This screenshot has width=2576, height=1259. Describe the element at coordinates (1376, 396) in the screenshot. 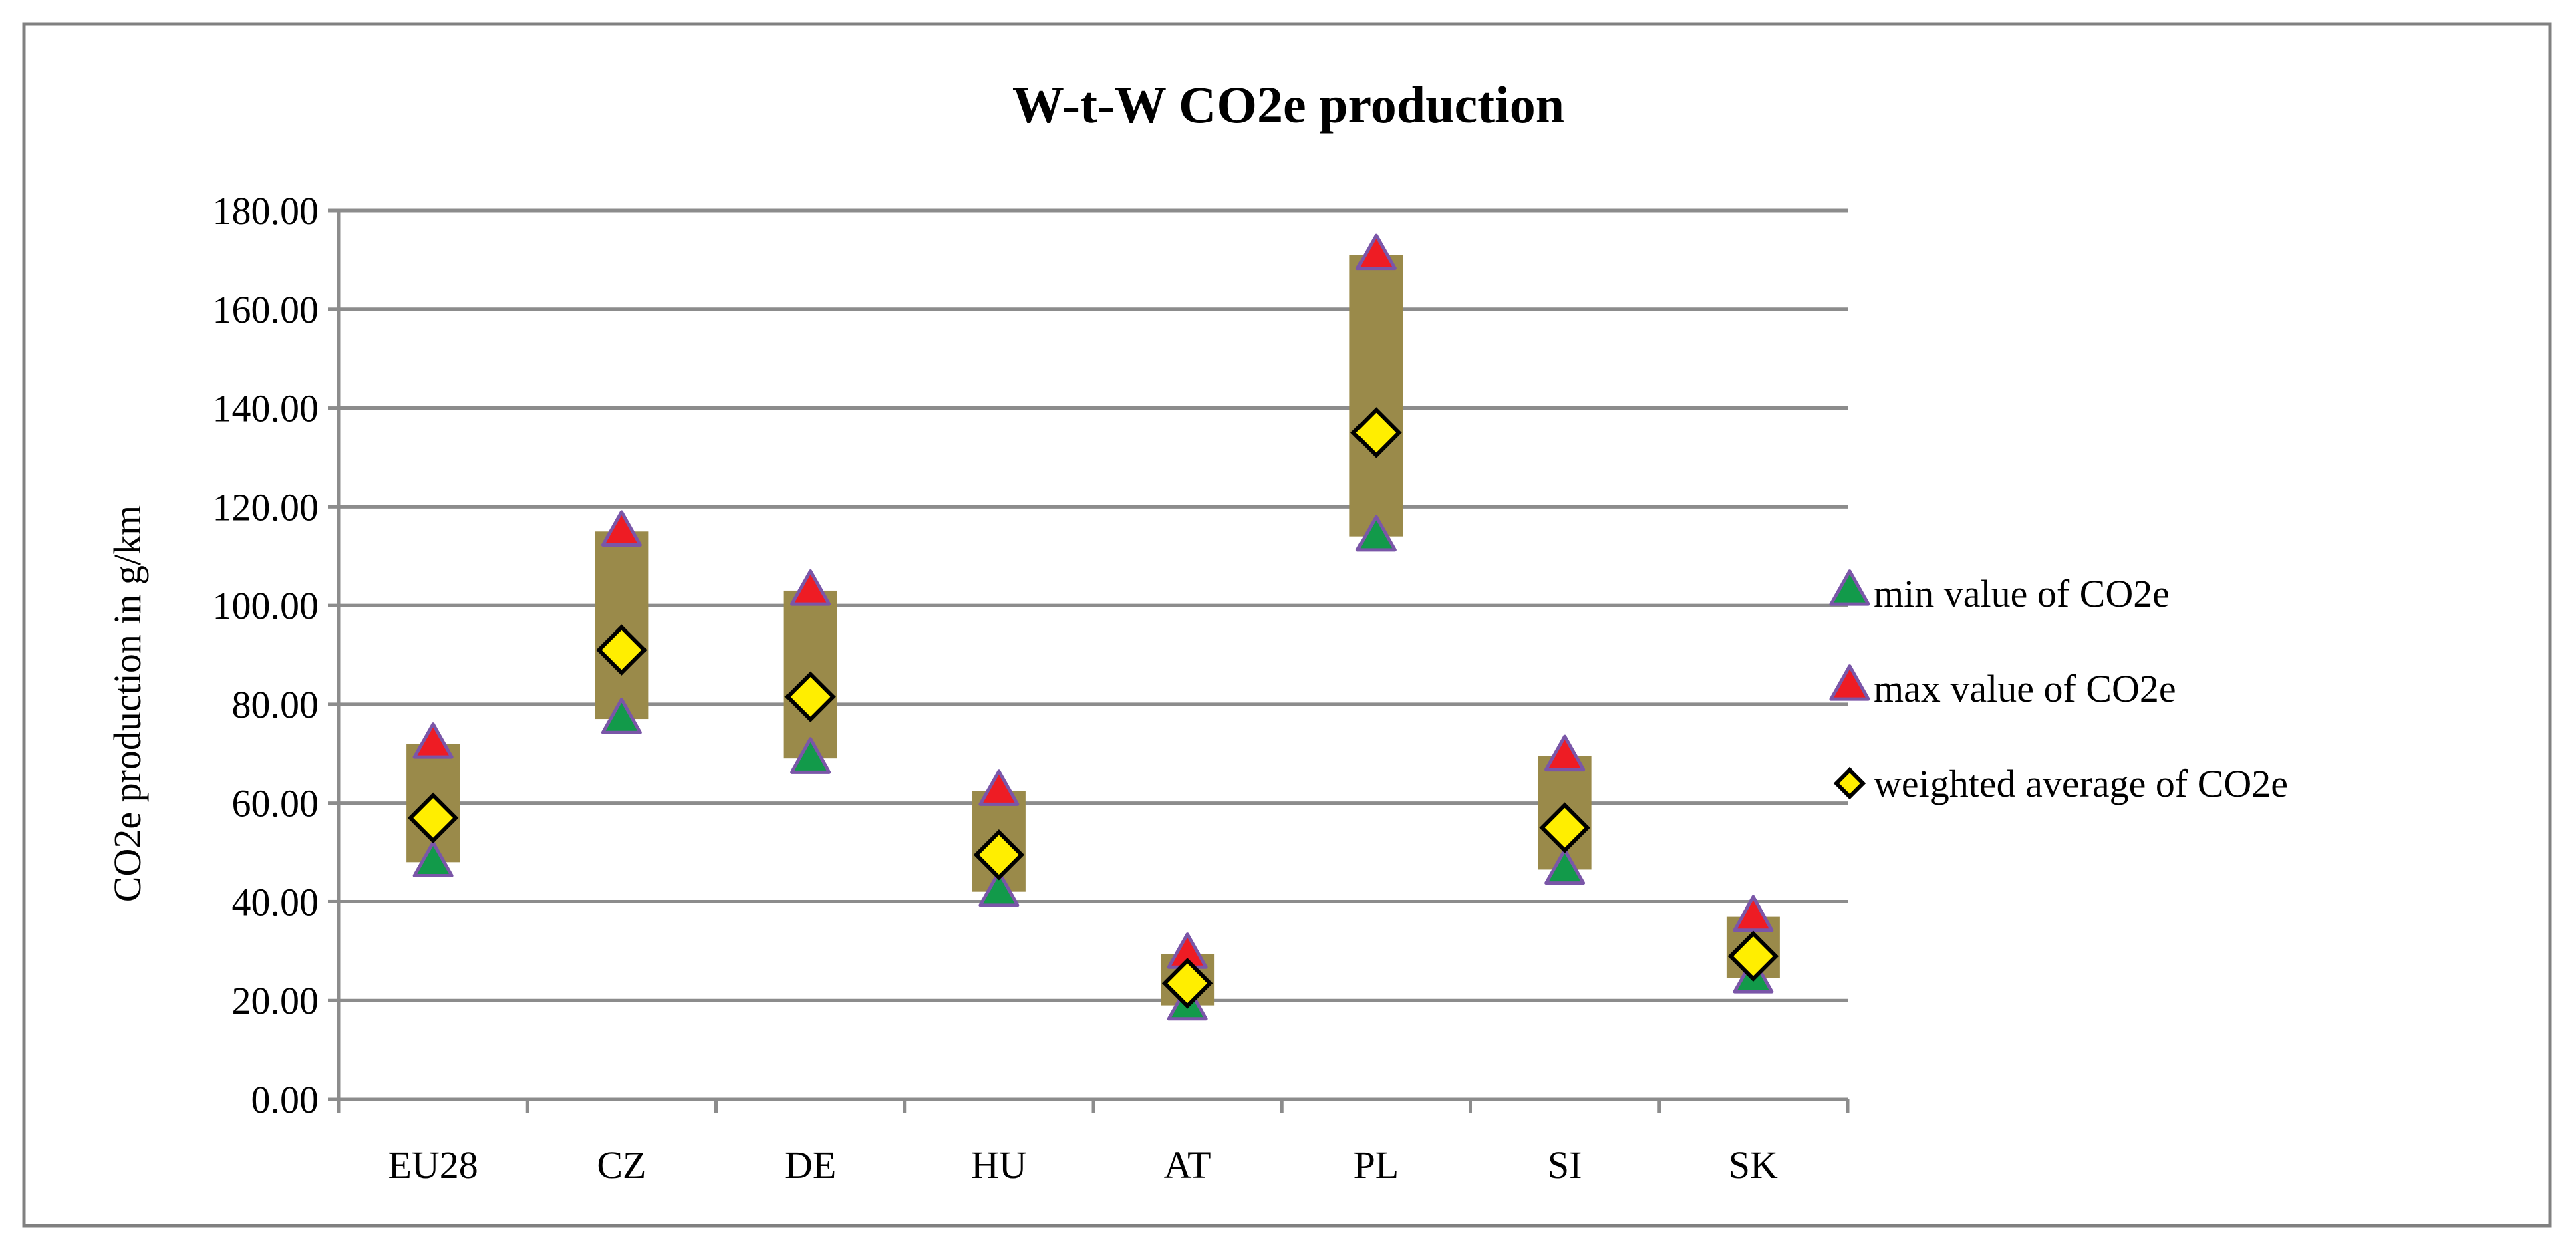

I see `range-band` at that location.